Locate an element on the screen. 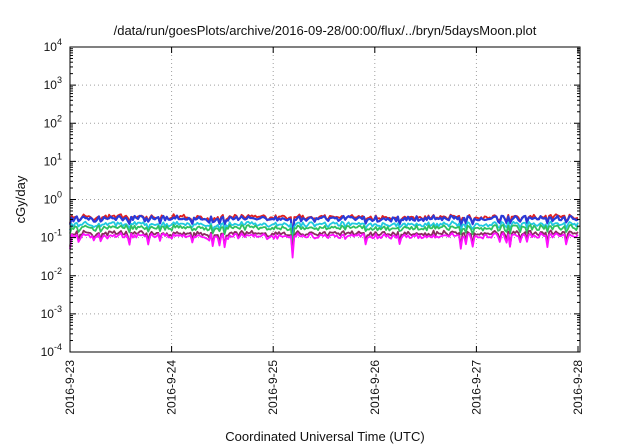 The width and height of the screenshot is (640, 448). x-tick-label: 2016-9-27 is located at coordinates (476, 387).